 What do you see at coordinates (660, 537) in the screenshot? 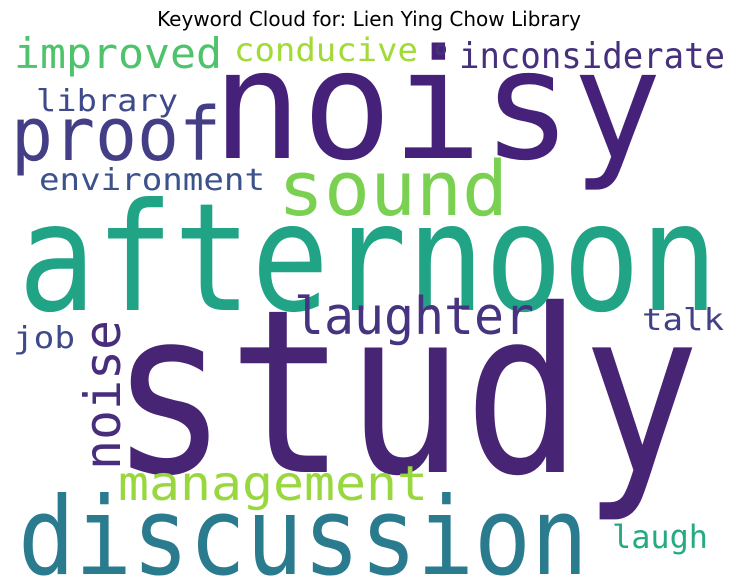
I see `word-laugh: laugh` at bounding box center [660, 537].